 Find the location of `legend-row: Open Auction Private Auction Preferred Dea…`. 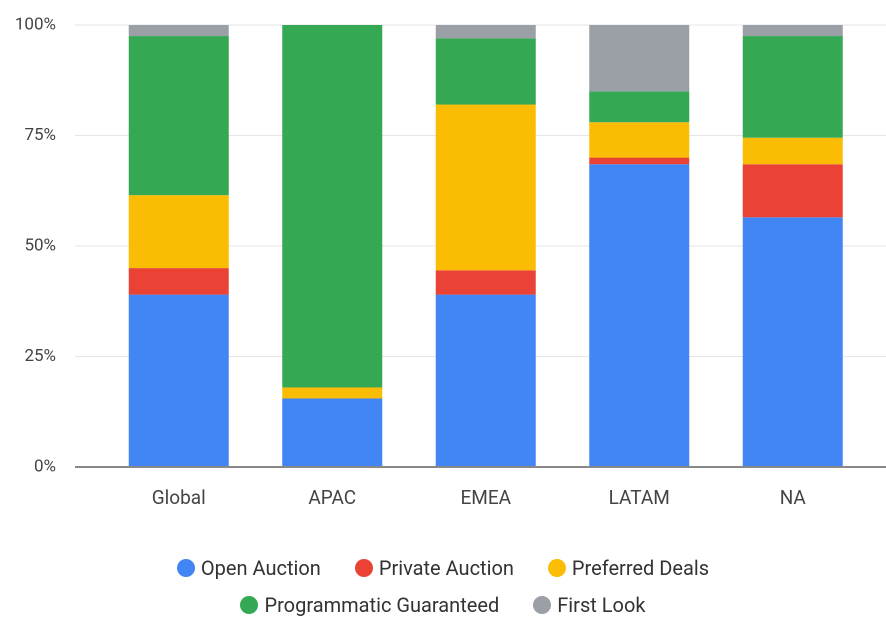

legend-row: Open Auction Private Auction Preferred Dea… is located at coordinates (443, 568).